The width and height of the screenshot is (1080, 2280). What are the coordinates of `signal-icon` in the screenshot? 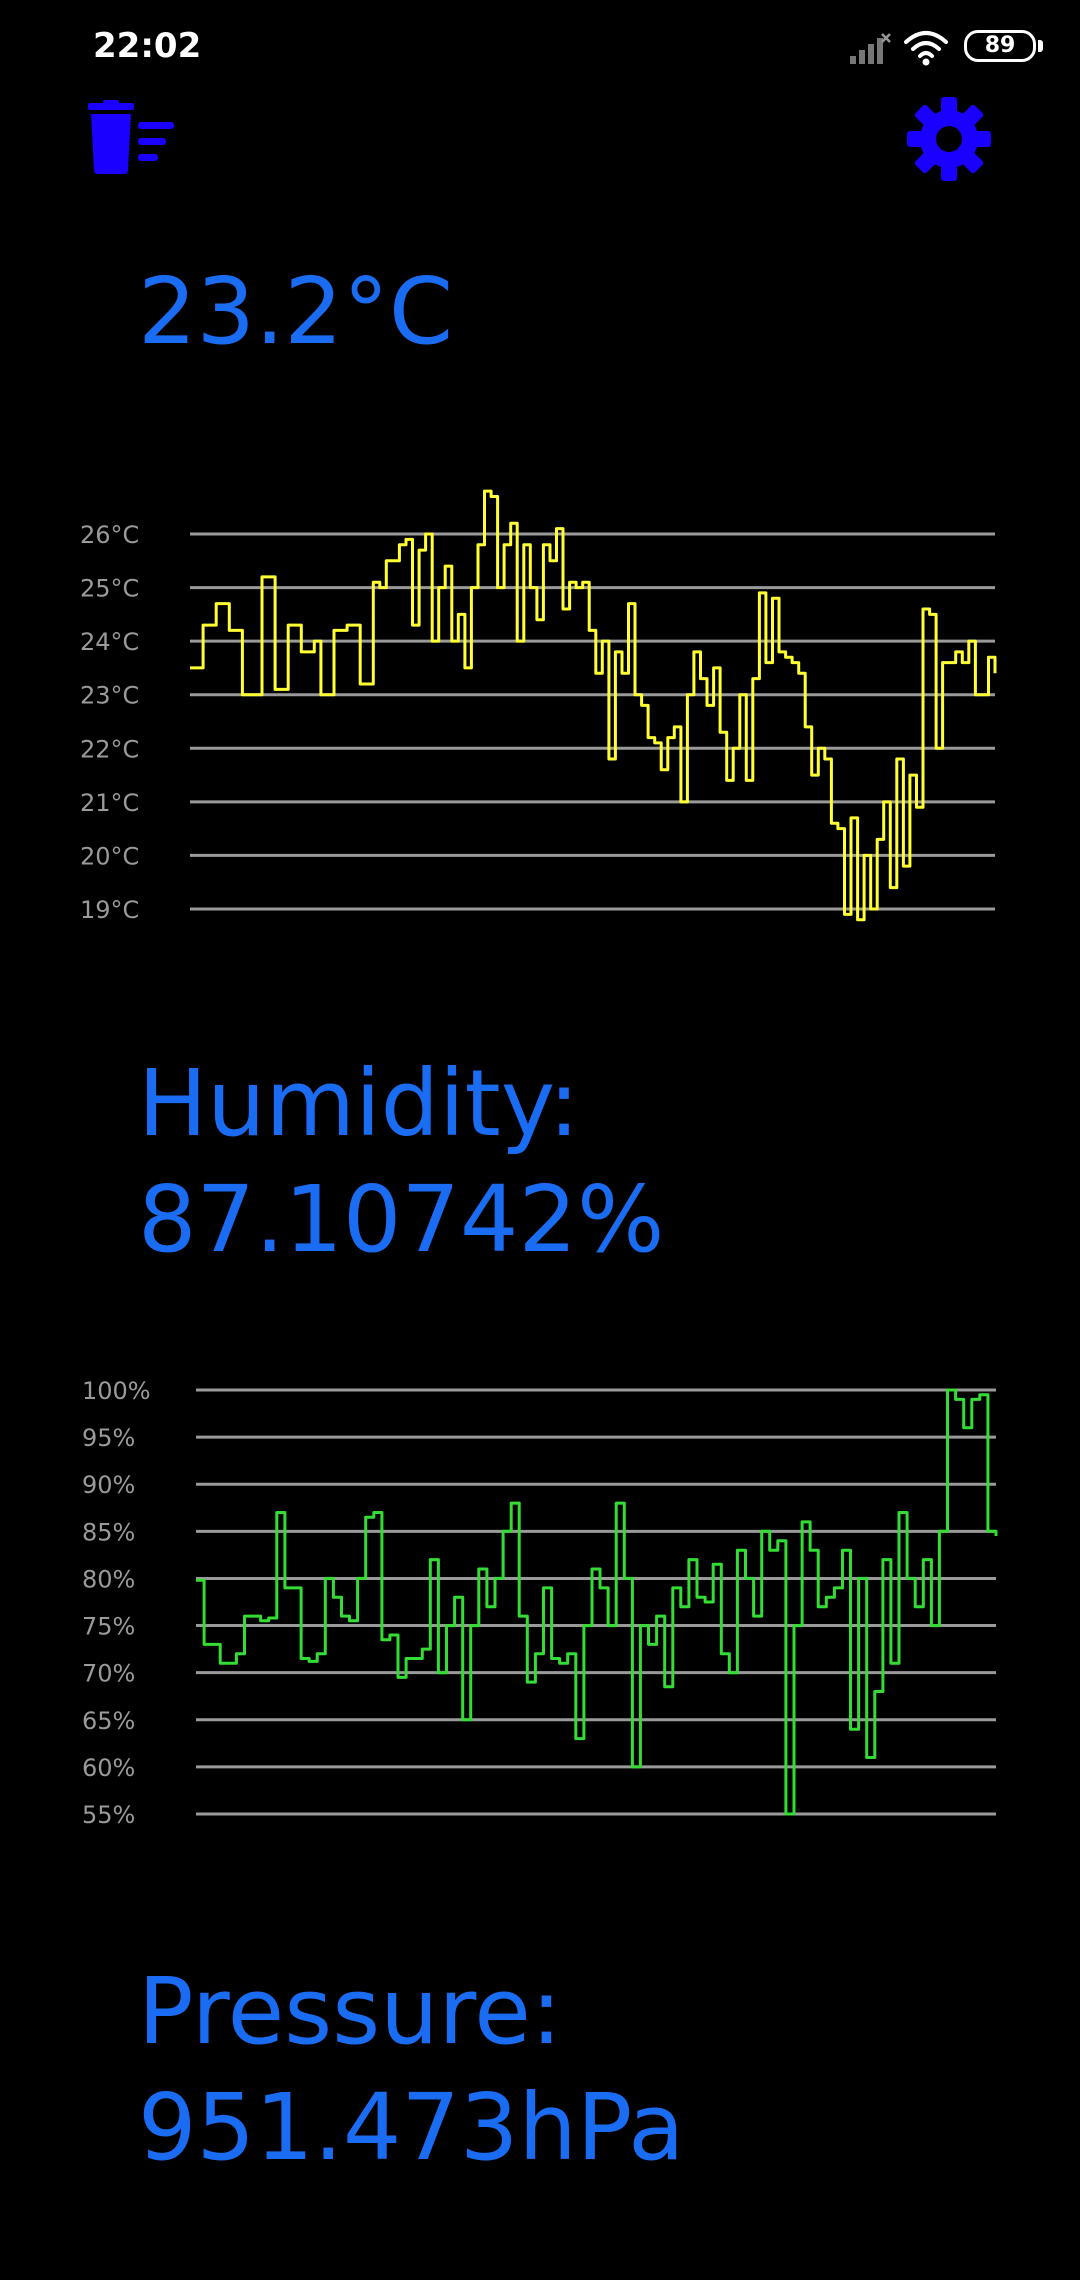 It's located at (870, 48).